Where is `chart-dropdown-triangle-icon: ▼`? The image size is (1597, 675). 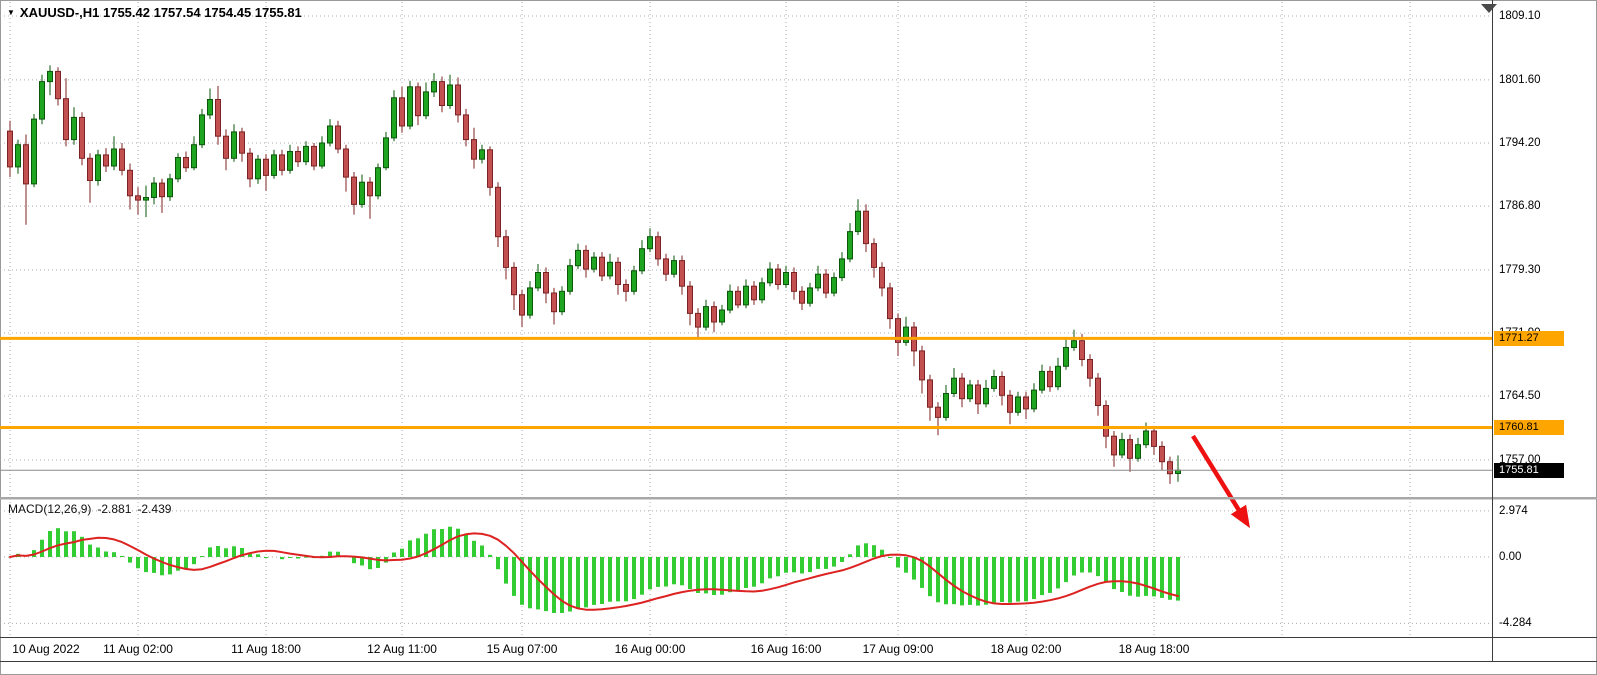 chart-dropdown-triangle-icon: ▼ is located at coordinates (11, 12).